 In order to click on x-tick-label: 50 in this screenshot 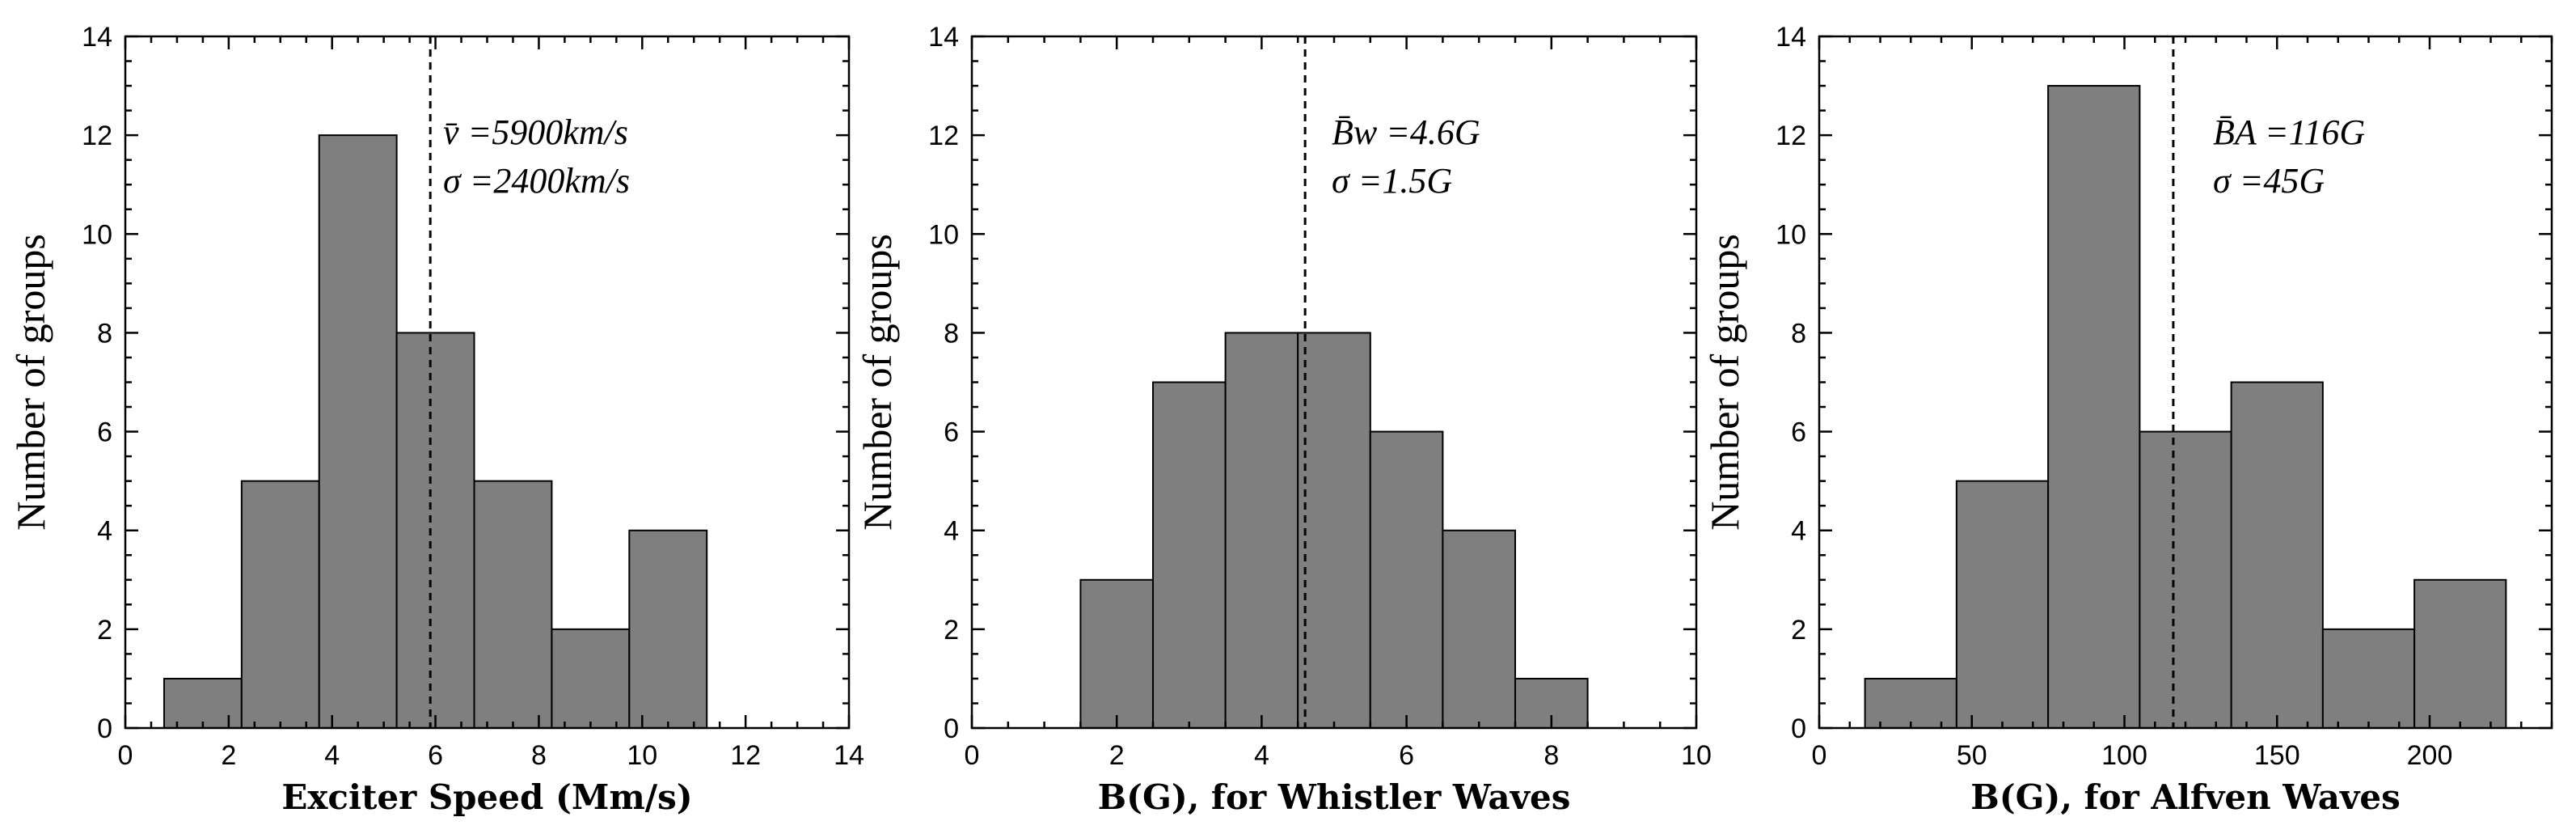, I will do `click(1972, 755)`.